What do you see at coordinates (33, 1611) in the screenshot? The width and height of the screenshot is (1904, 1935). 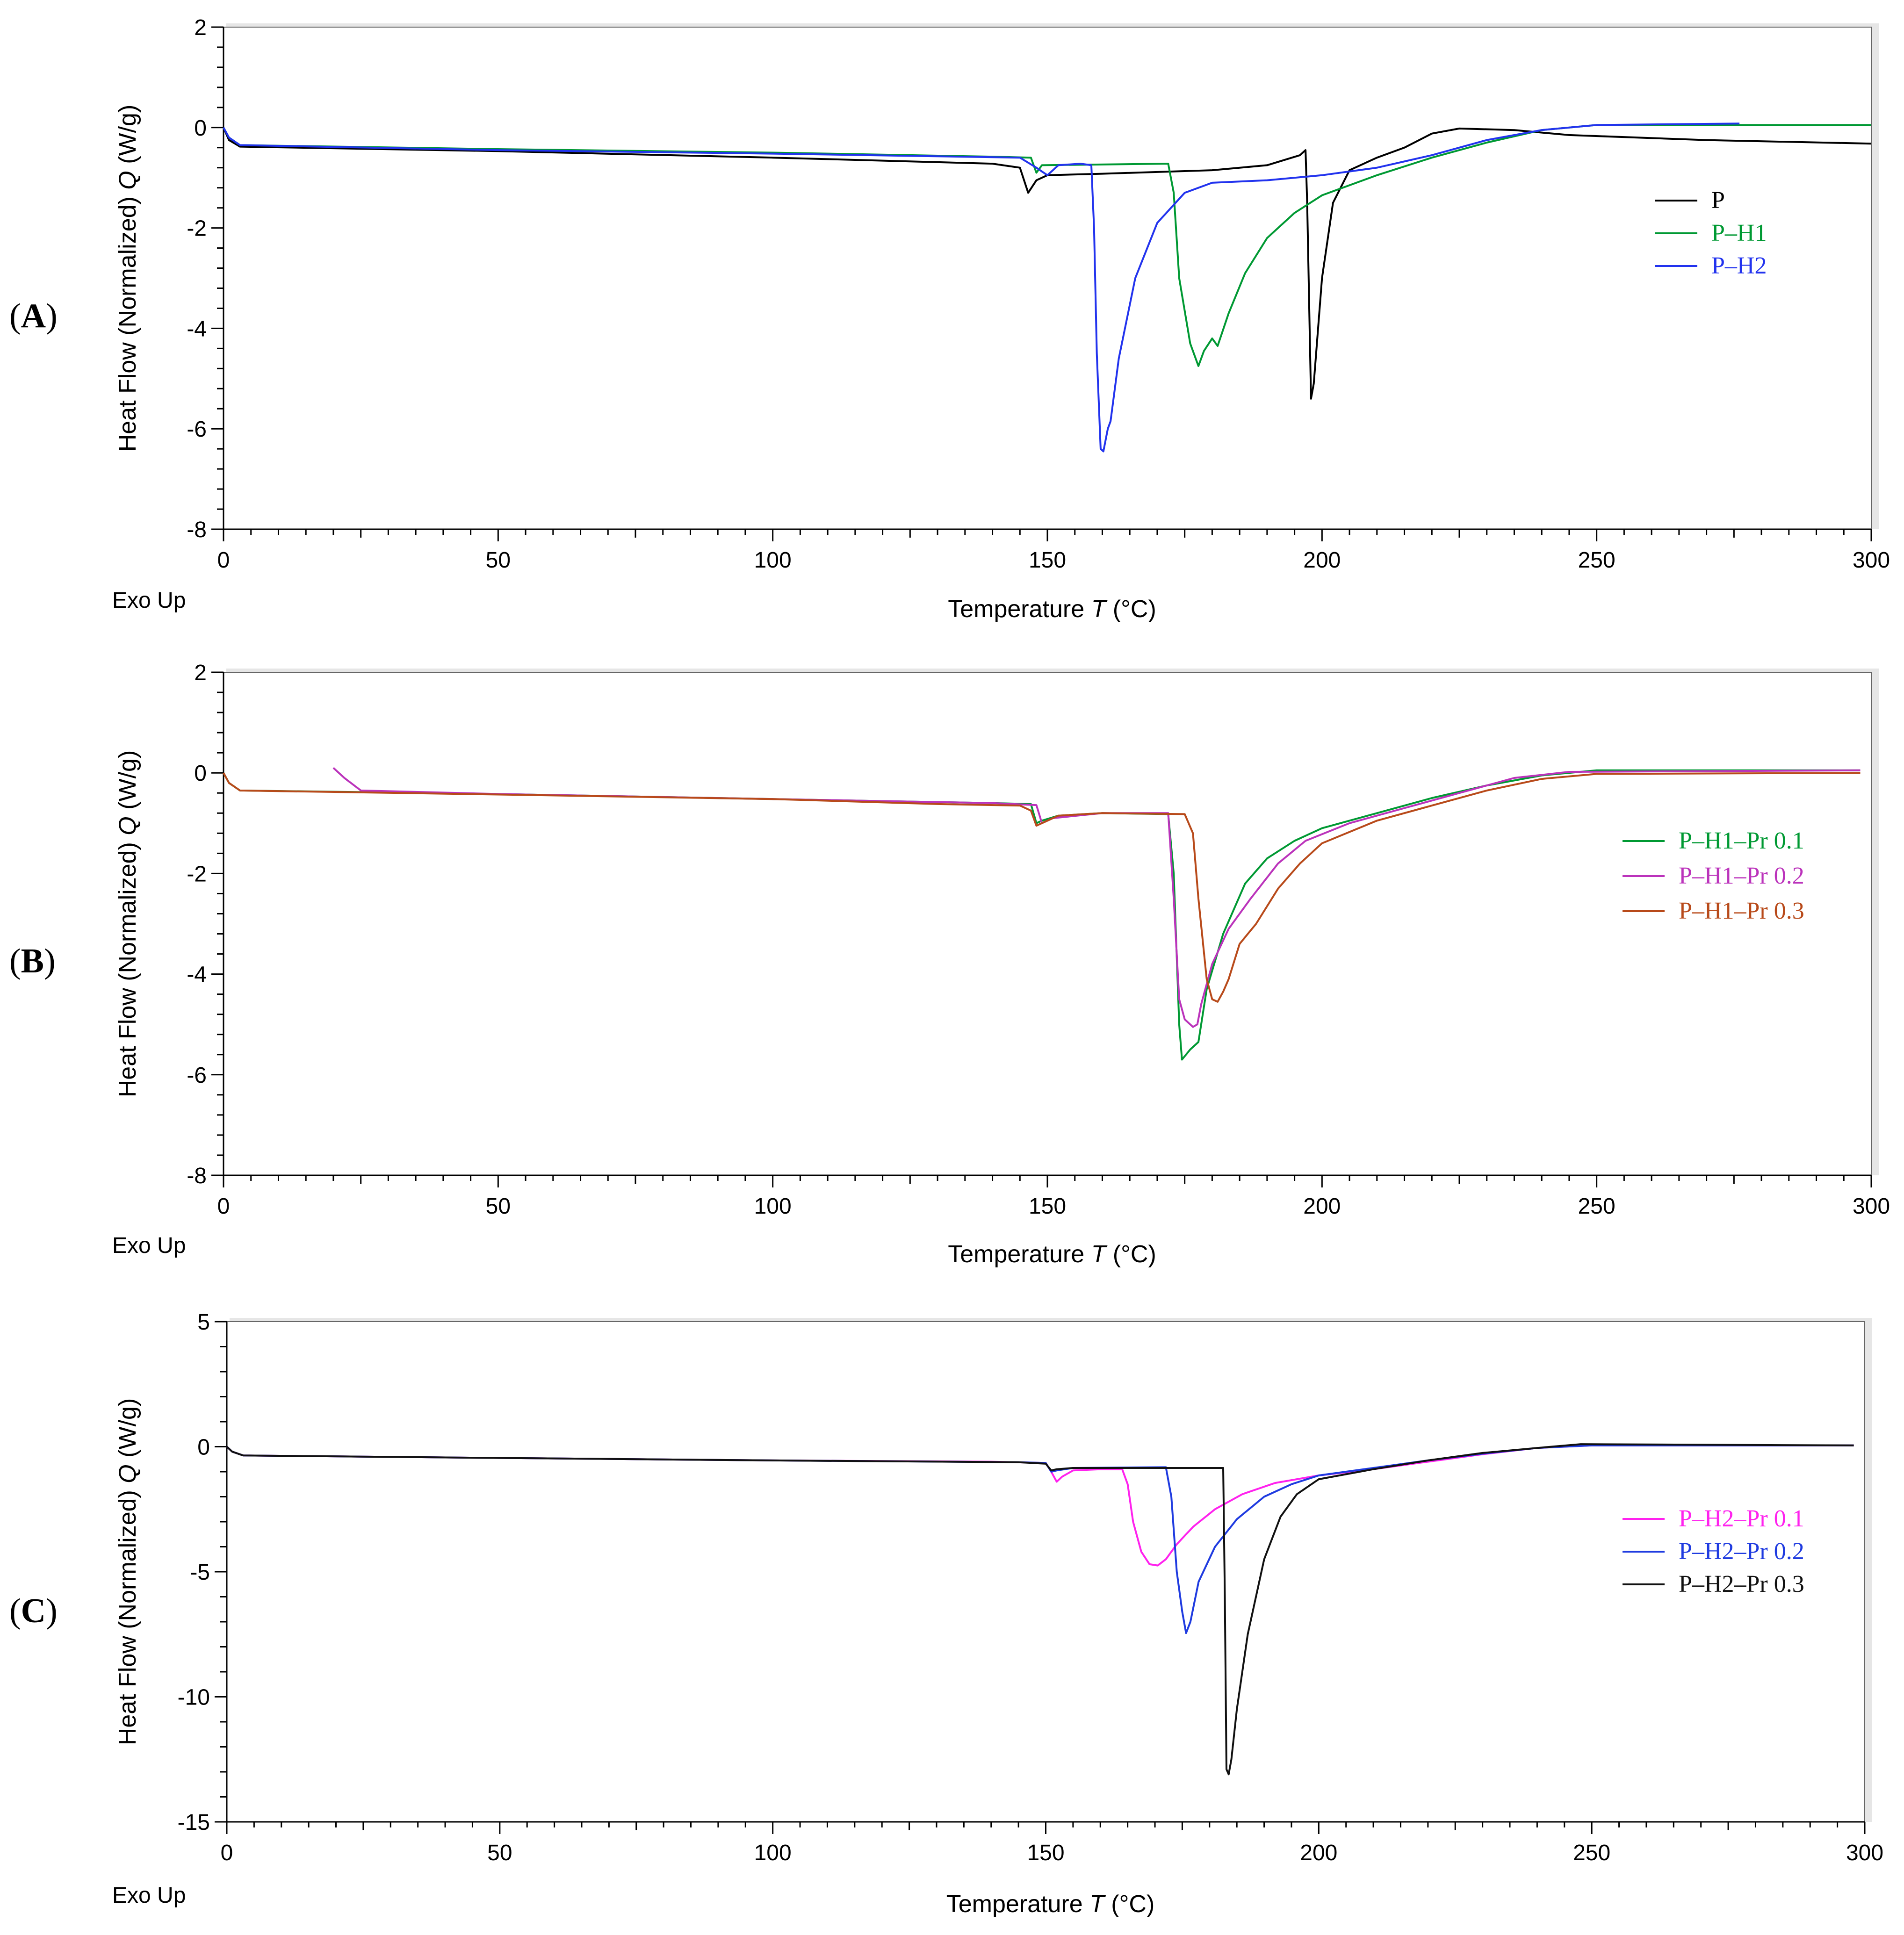 I see `panel-label: (C)` at bounding box center [33, 1611].